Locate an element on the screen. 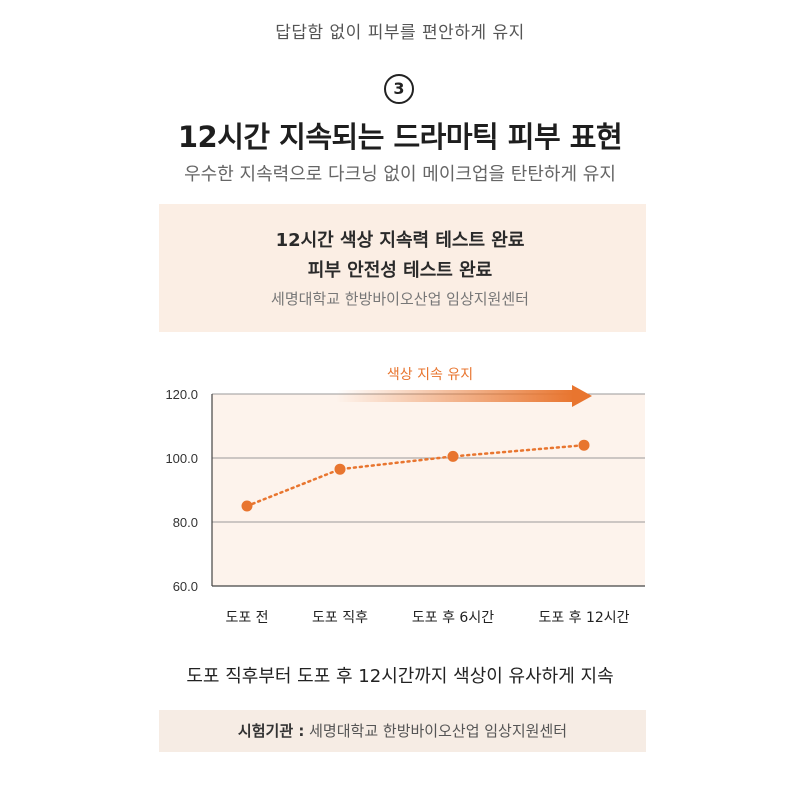 This screenshot has width=800, height=800. x-tick-label: 도포 후 6시간 is located at coordinates (453, 618).